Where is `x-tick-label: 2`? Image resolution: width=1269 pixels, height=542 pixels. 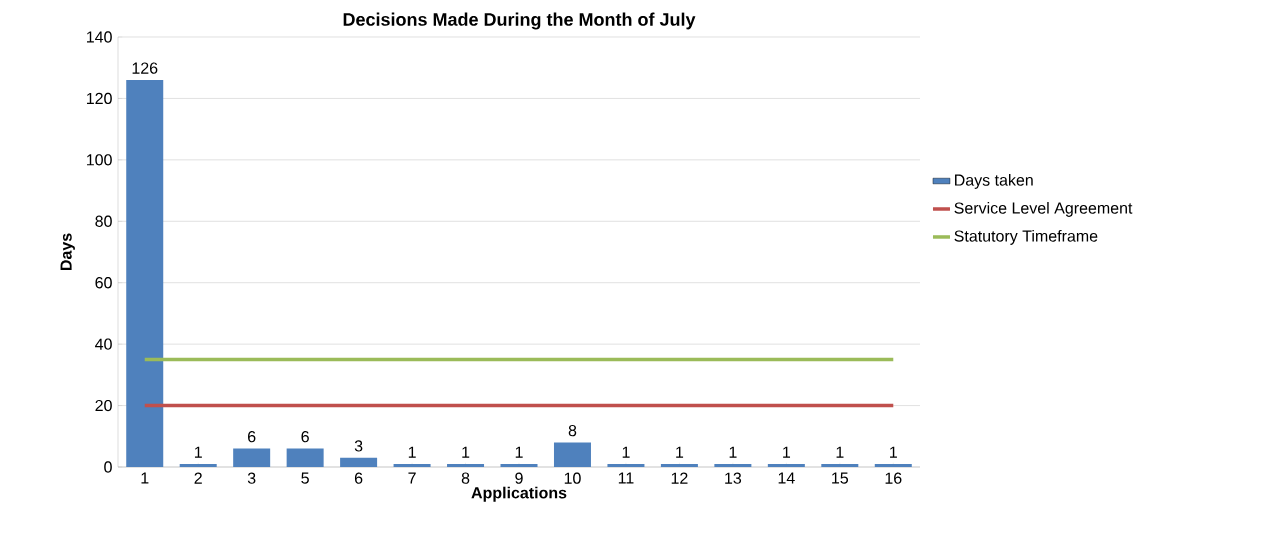 x-tick-label: 2 is located at coordinates (198, 478).